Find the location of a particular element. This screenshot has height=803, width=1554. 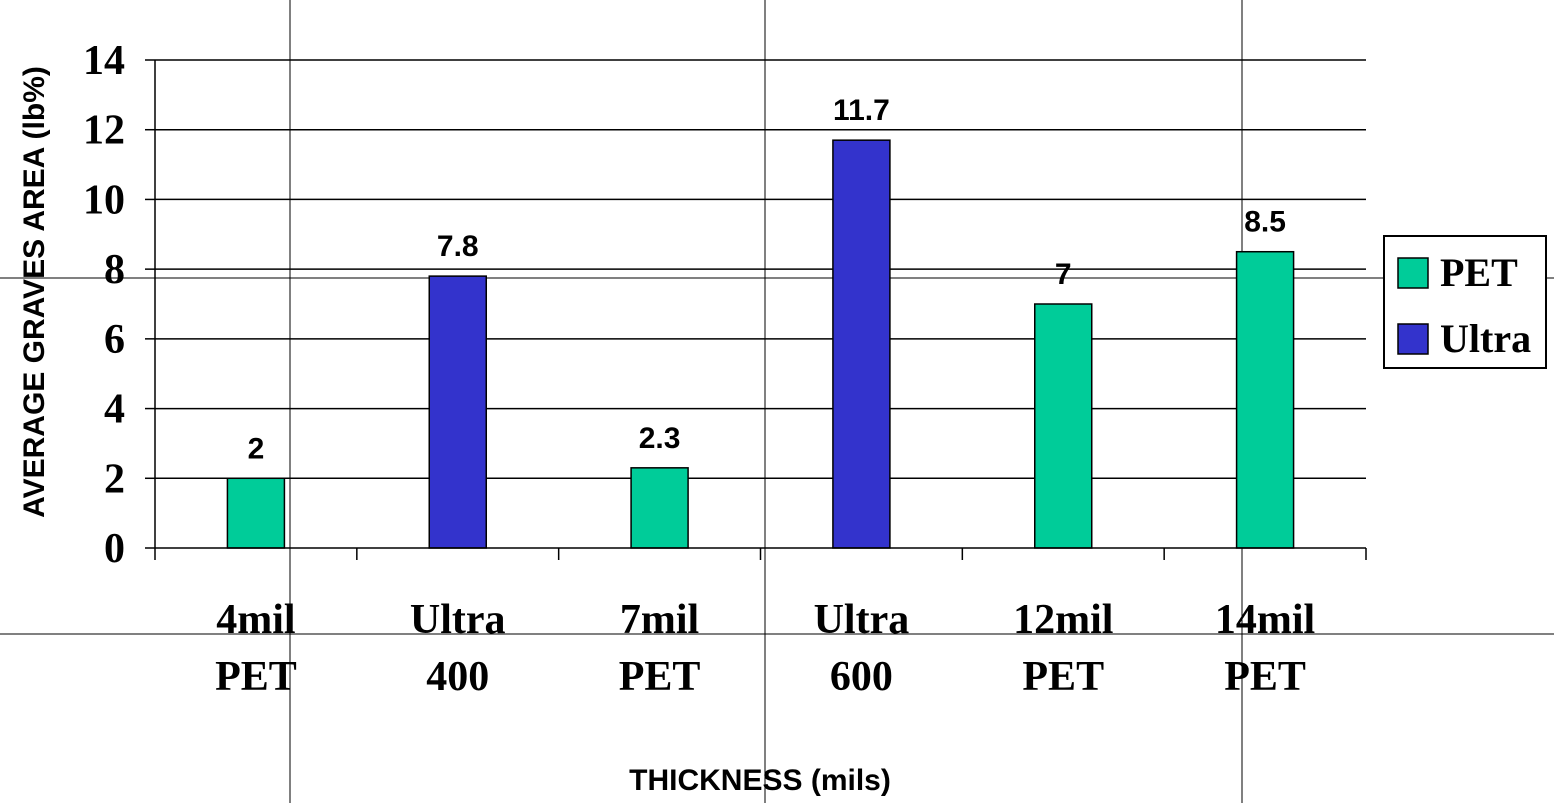

y-tick-label: 0 is located at coordinates (114, 549).